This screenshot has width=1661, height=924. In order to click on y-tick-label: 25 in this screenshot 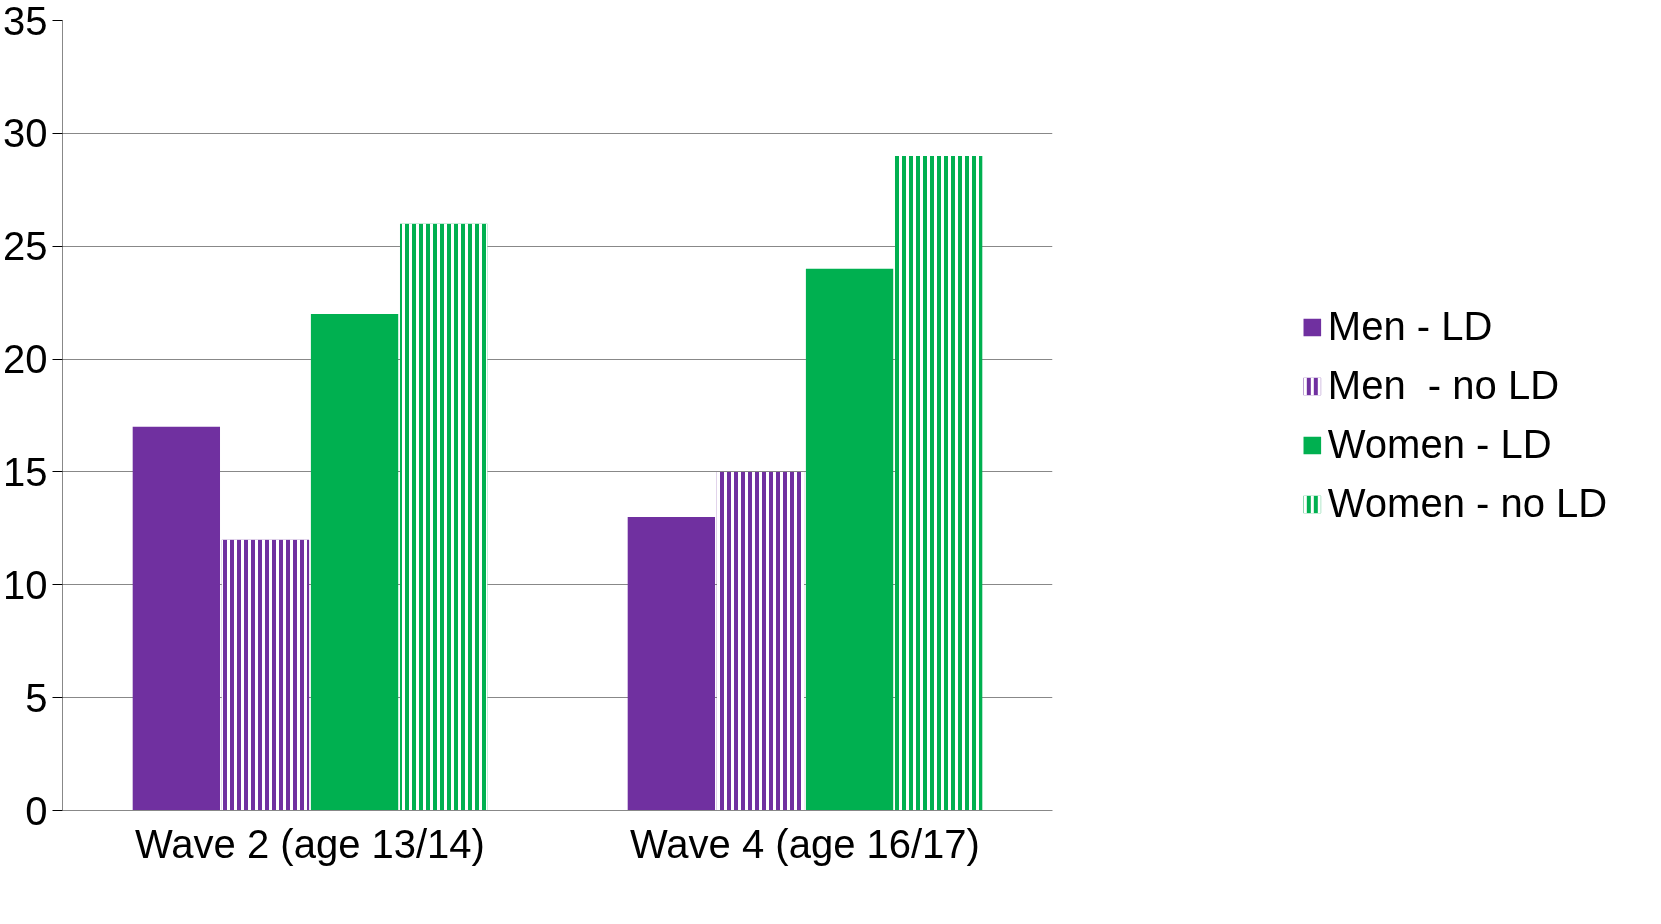, I will do `click(25, 246)`.